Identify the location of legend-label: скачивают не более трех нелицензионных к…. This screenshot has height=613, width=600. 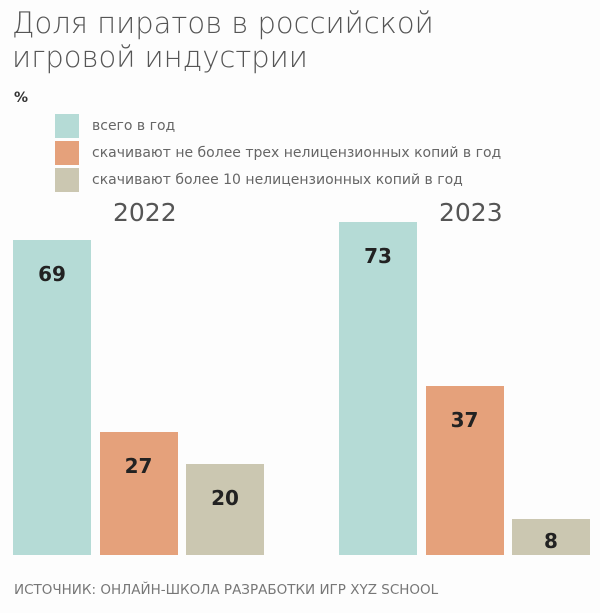
(297, 153).